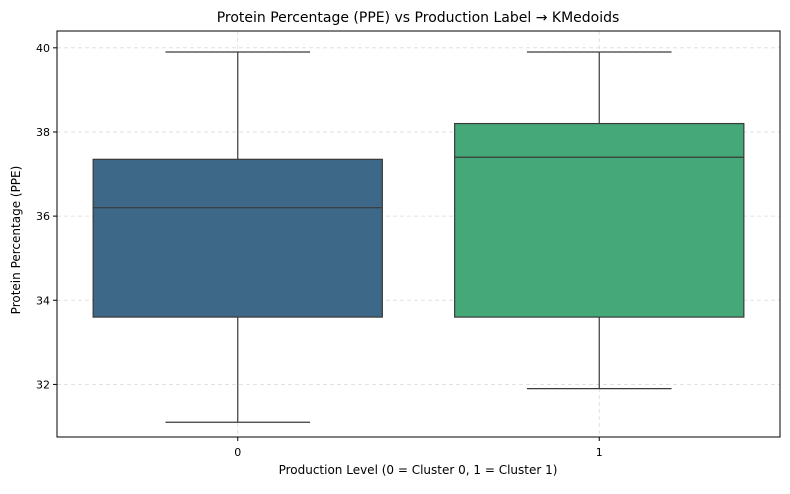 Image resolution: width=790 pixels, height=494 pixels. I want to click on y-tick-label: 40, so click(43, 48).